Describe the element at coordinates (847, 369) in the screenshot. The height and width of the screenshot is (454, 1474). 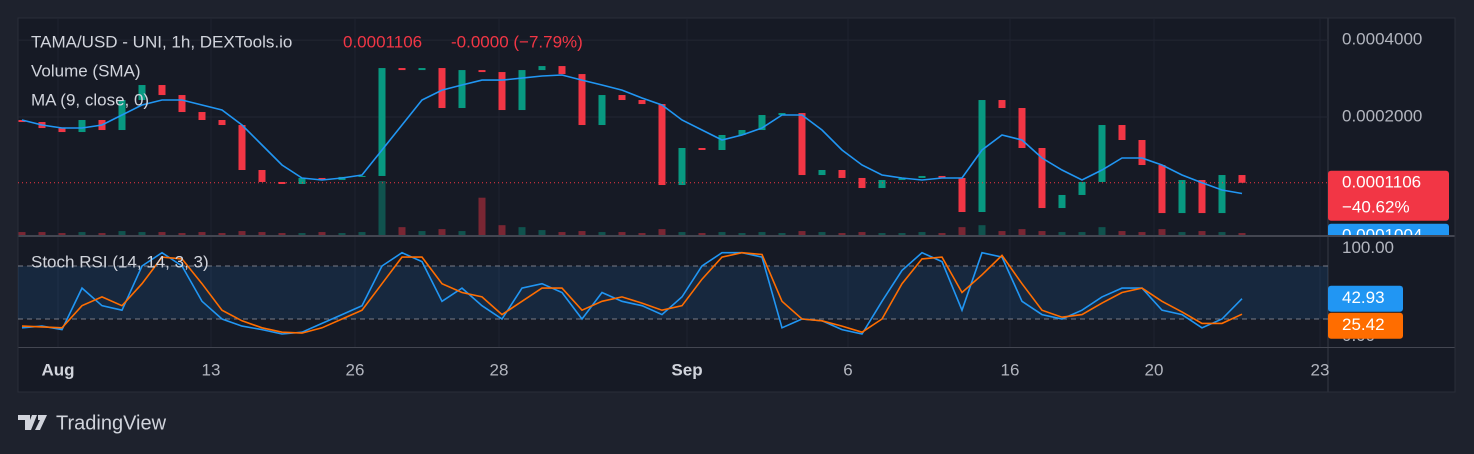
I see `x-tick-label: 6` at that location.